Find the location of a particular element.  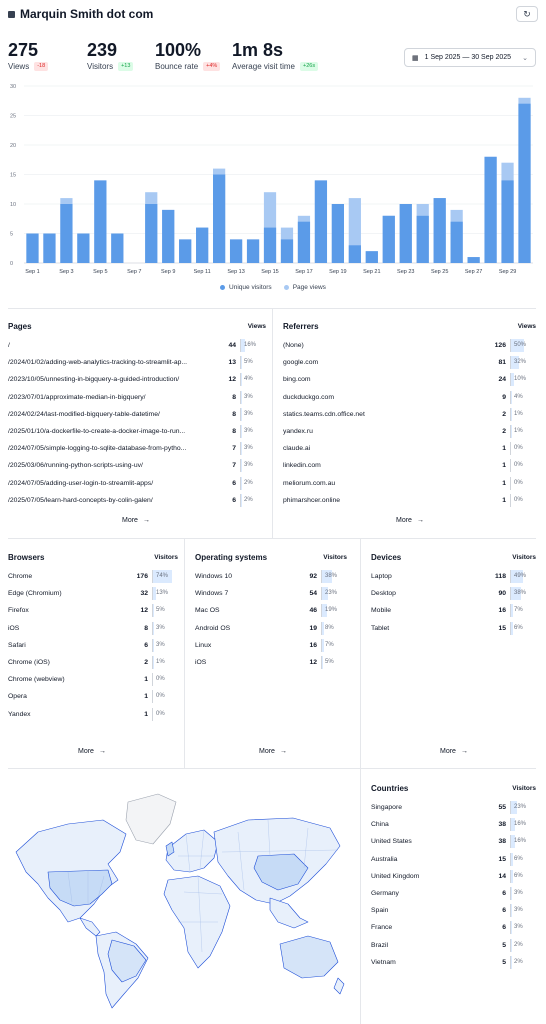

list-item: Windows 7 54 23% is located at coordinates (271, 593).